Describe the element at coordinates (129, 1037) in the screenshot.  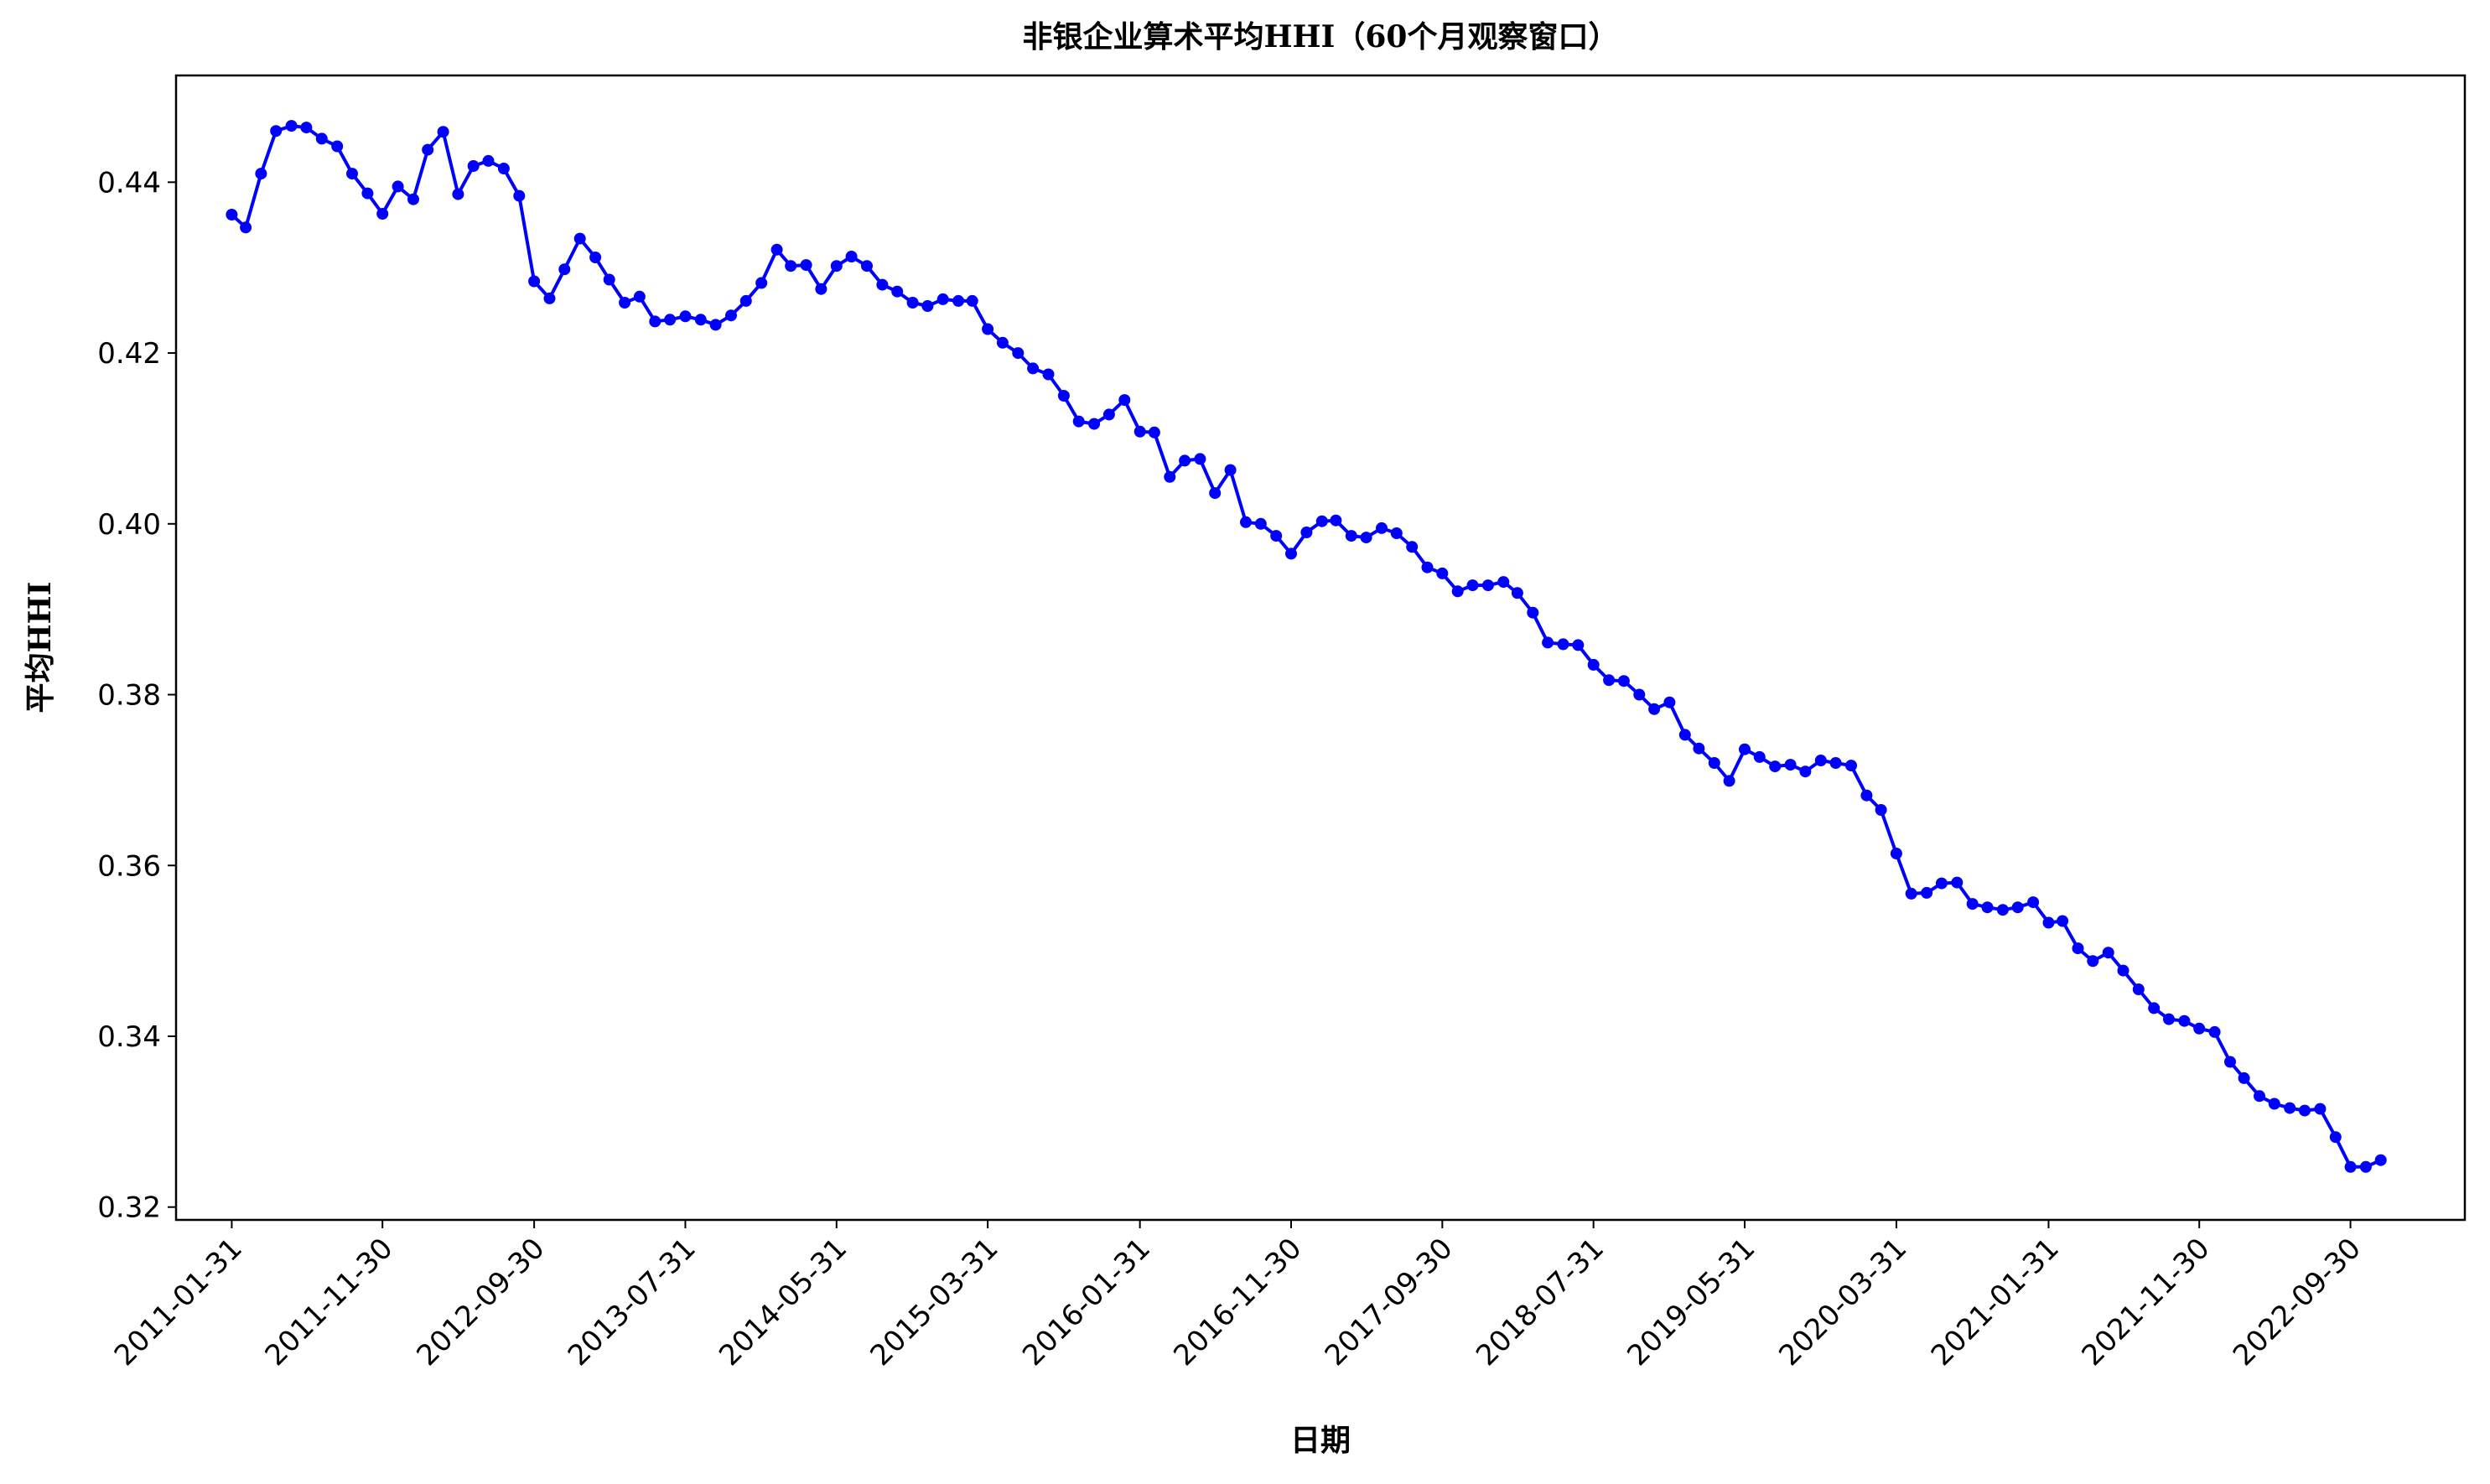
I see `y-tick-label: 0.34` at that location.